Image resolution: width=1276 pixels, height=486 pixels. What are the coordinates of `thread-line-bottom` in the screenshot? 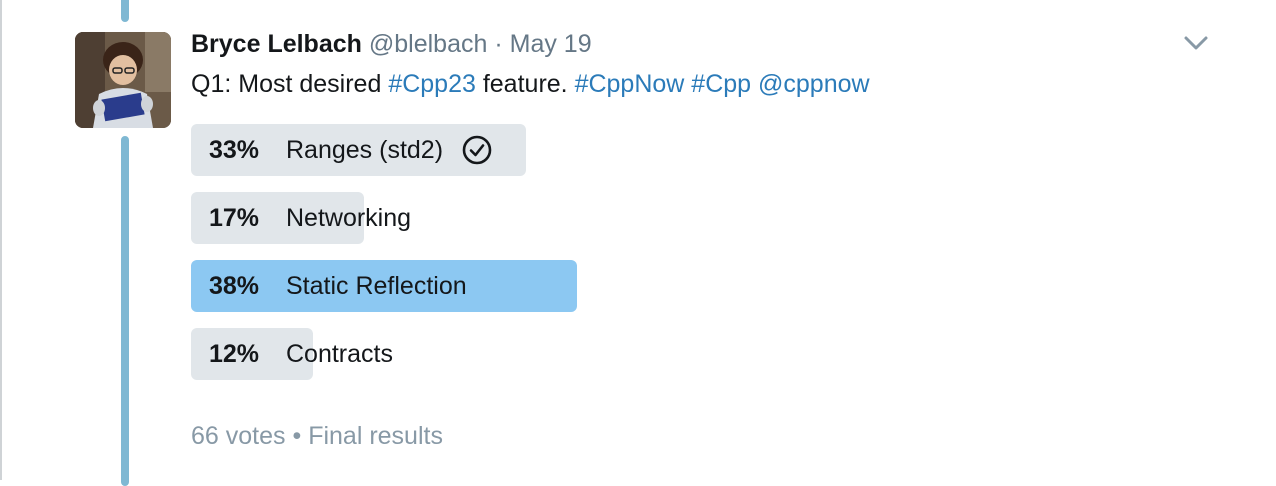 It's located at (125, 311).